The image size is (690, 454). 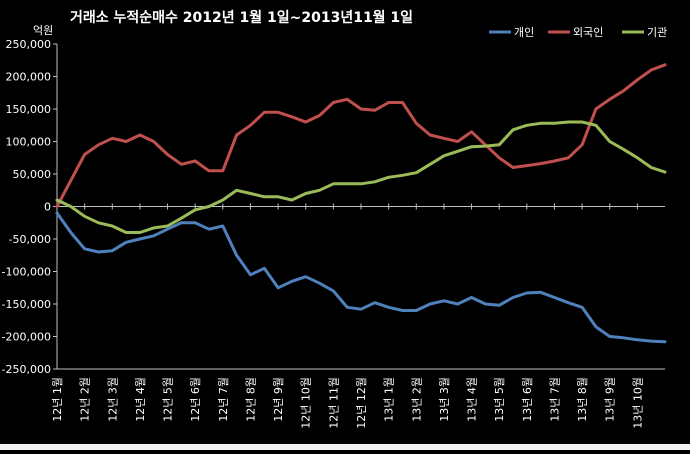 I want to click on y-tick-label: 50,000, so click(x=32, y=174).